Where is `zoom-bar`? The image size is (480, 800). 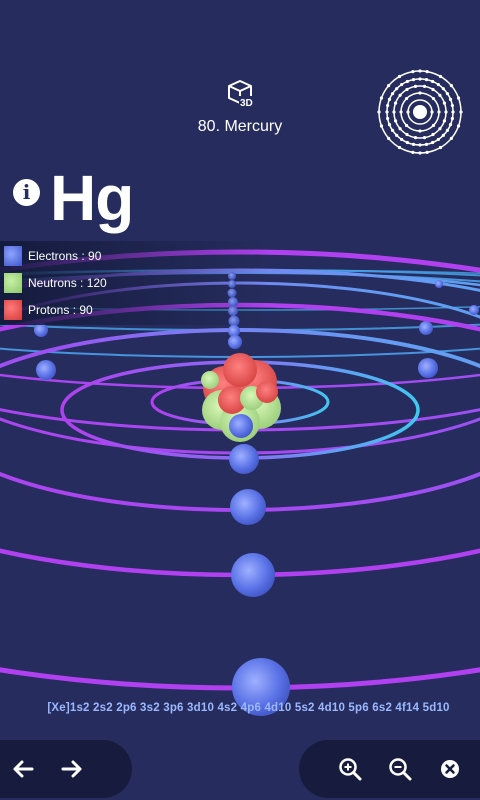
zoom-bar is located at coordinates (389, 769).